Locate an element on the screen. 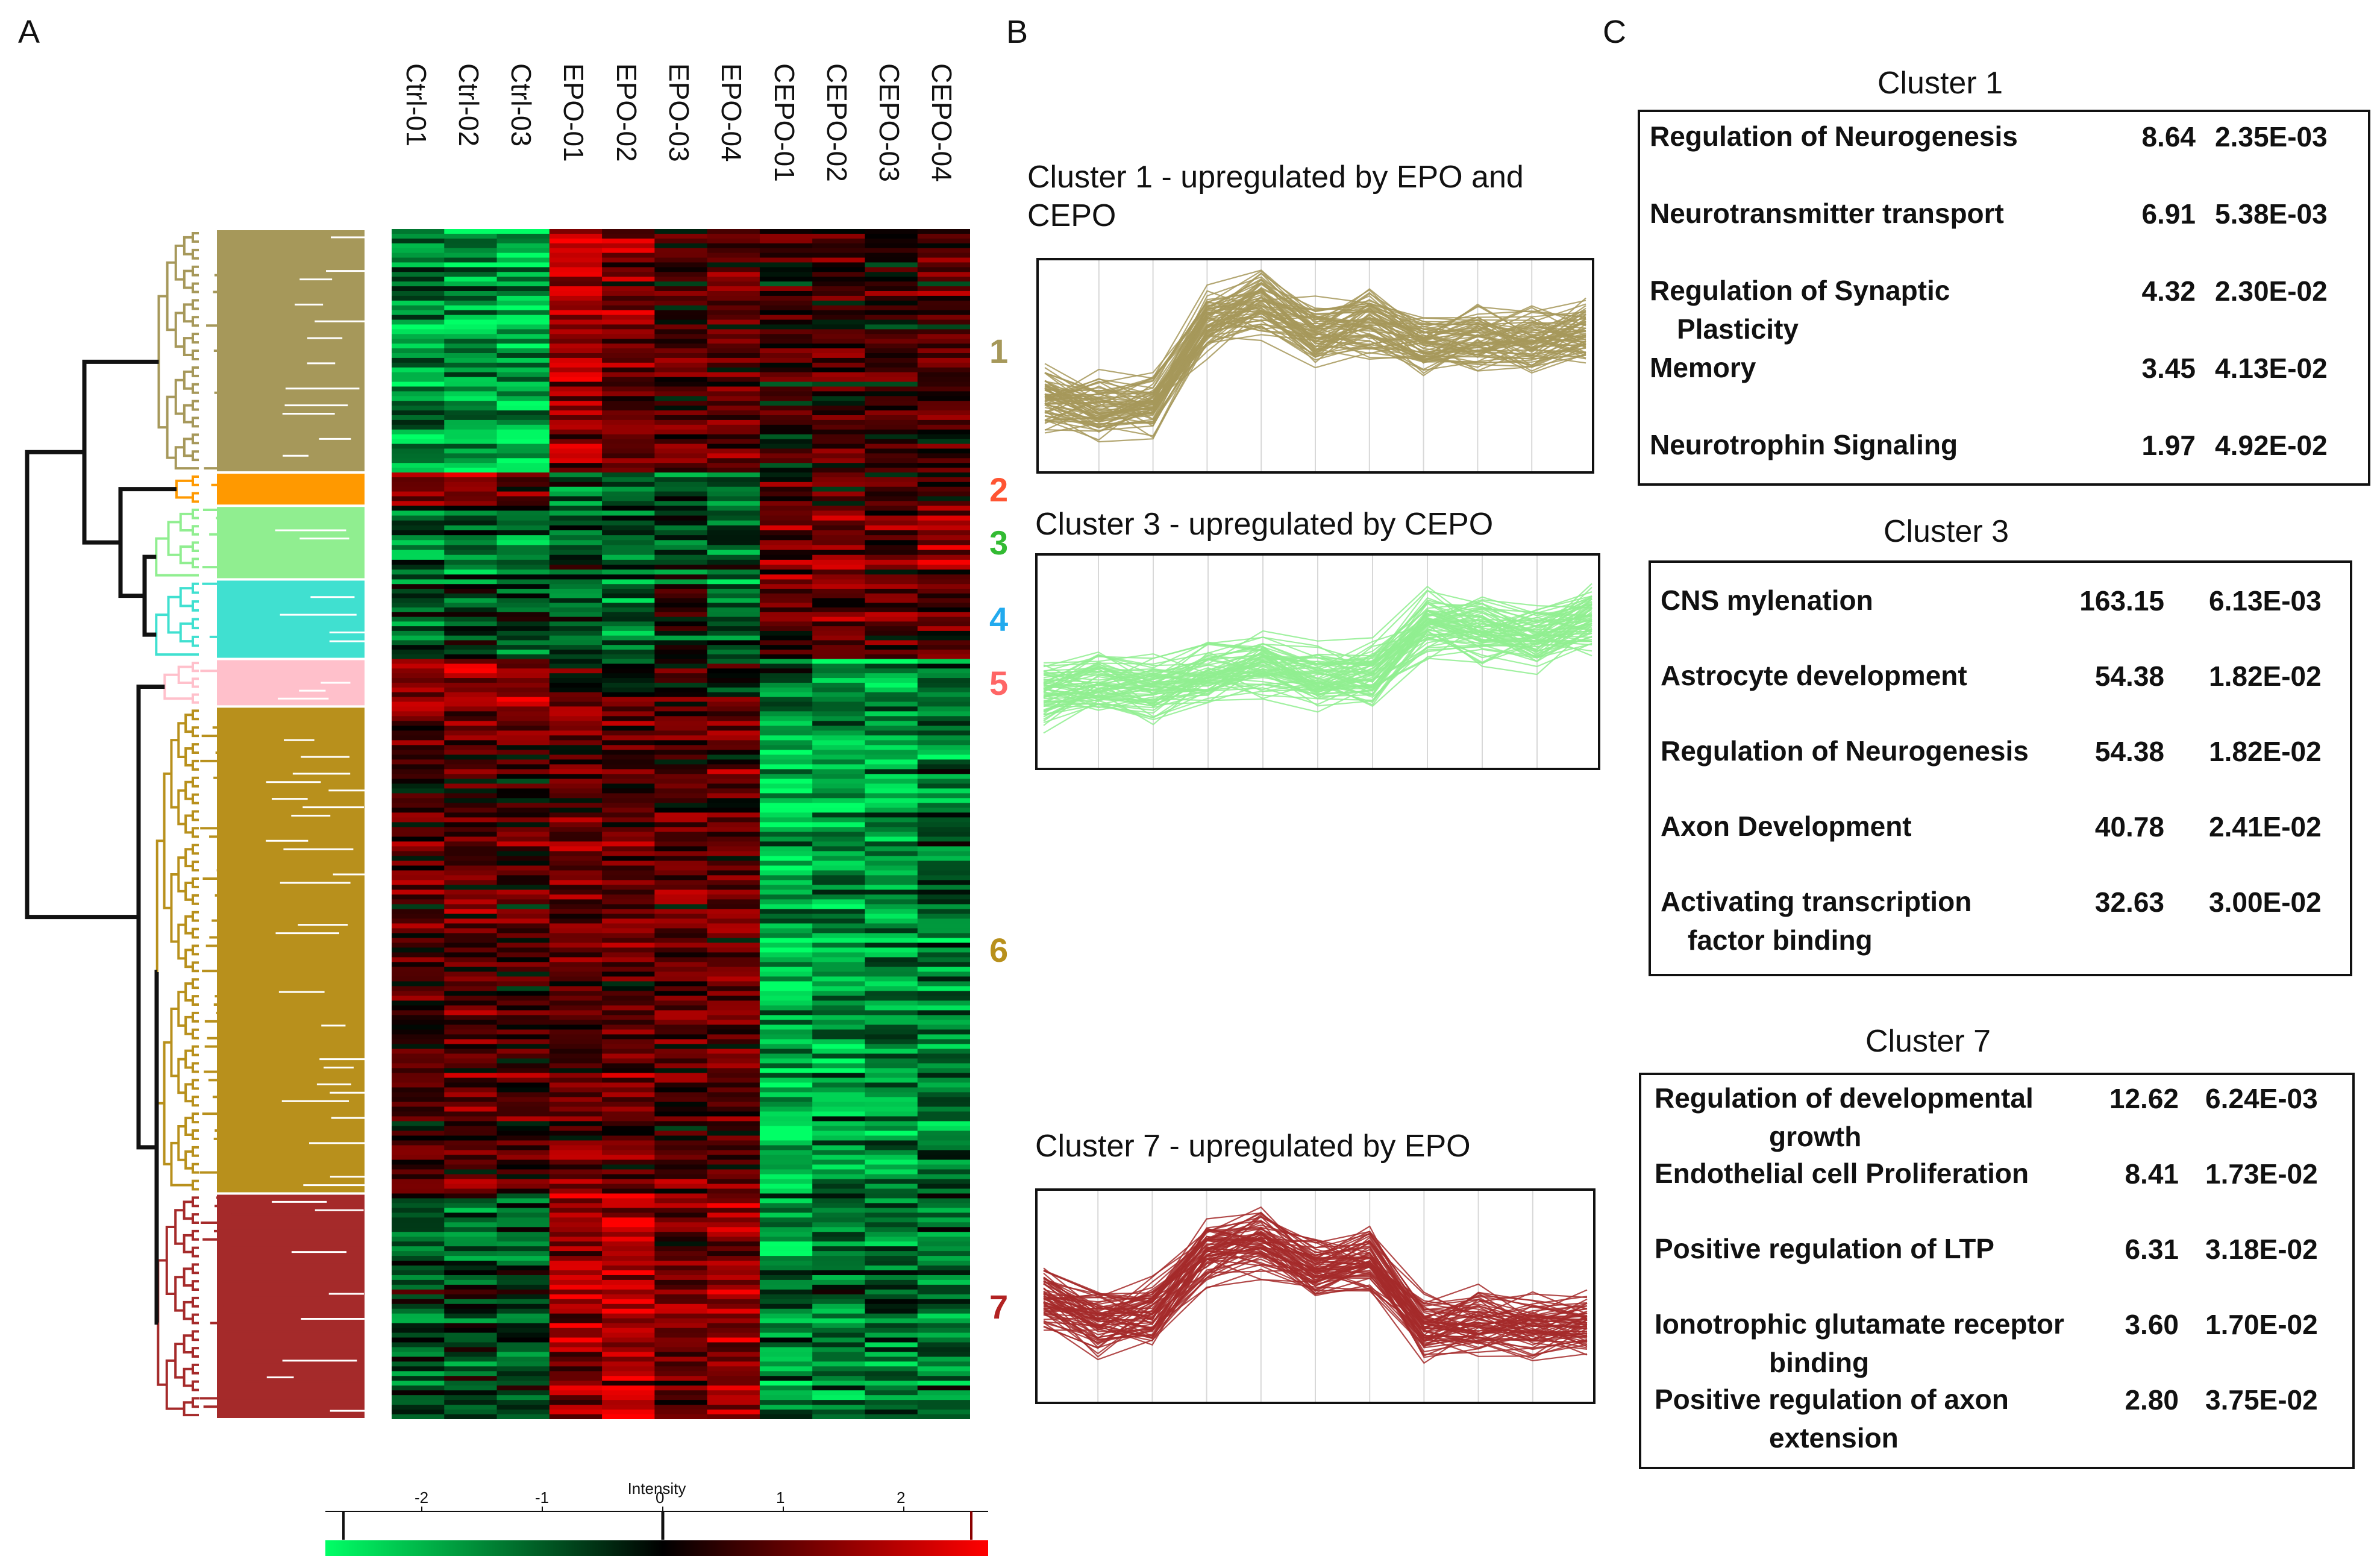  go-fold-enrichment: 3.60 is located at coordinates (2152, 1324).